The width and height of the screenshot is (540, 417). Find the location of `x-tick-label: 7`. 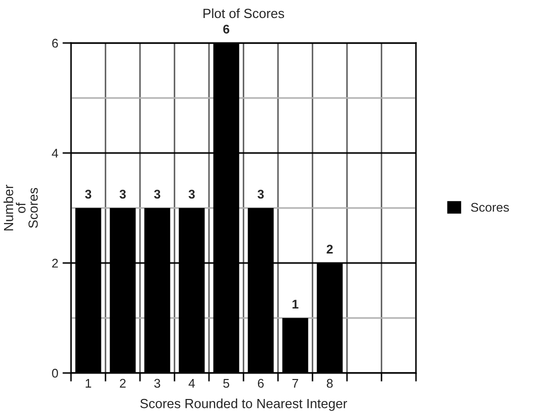

x-tick-label: 7 is located at coordinates (295, 383).